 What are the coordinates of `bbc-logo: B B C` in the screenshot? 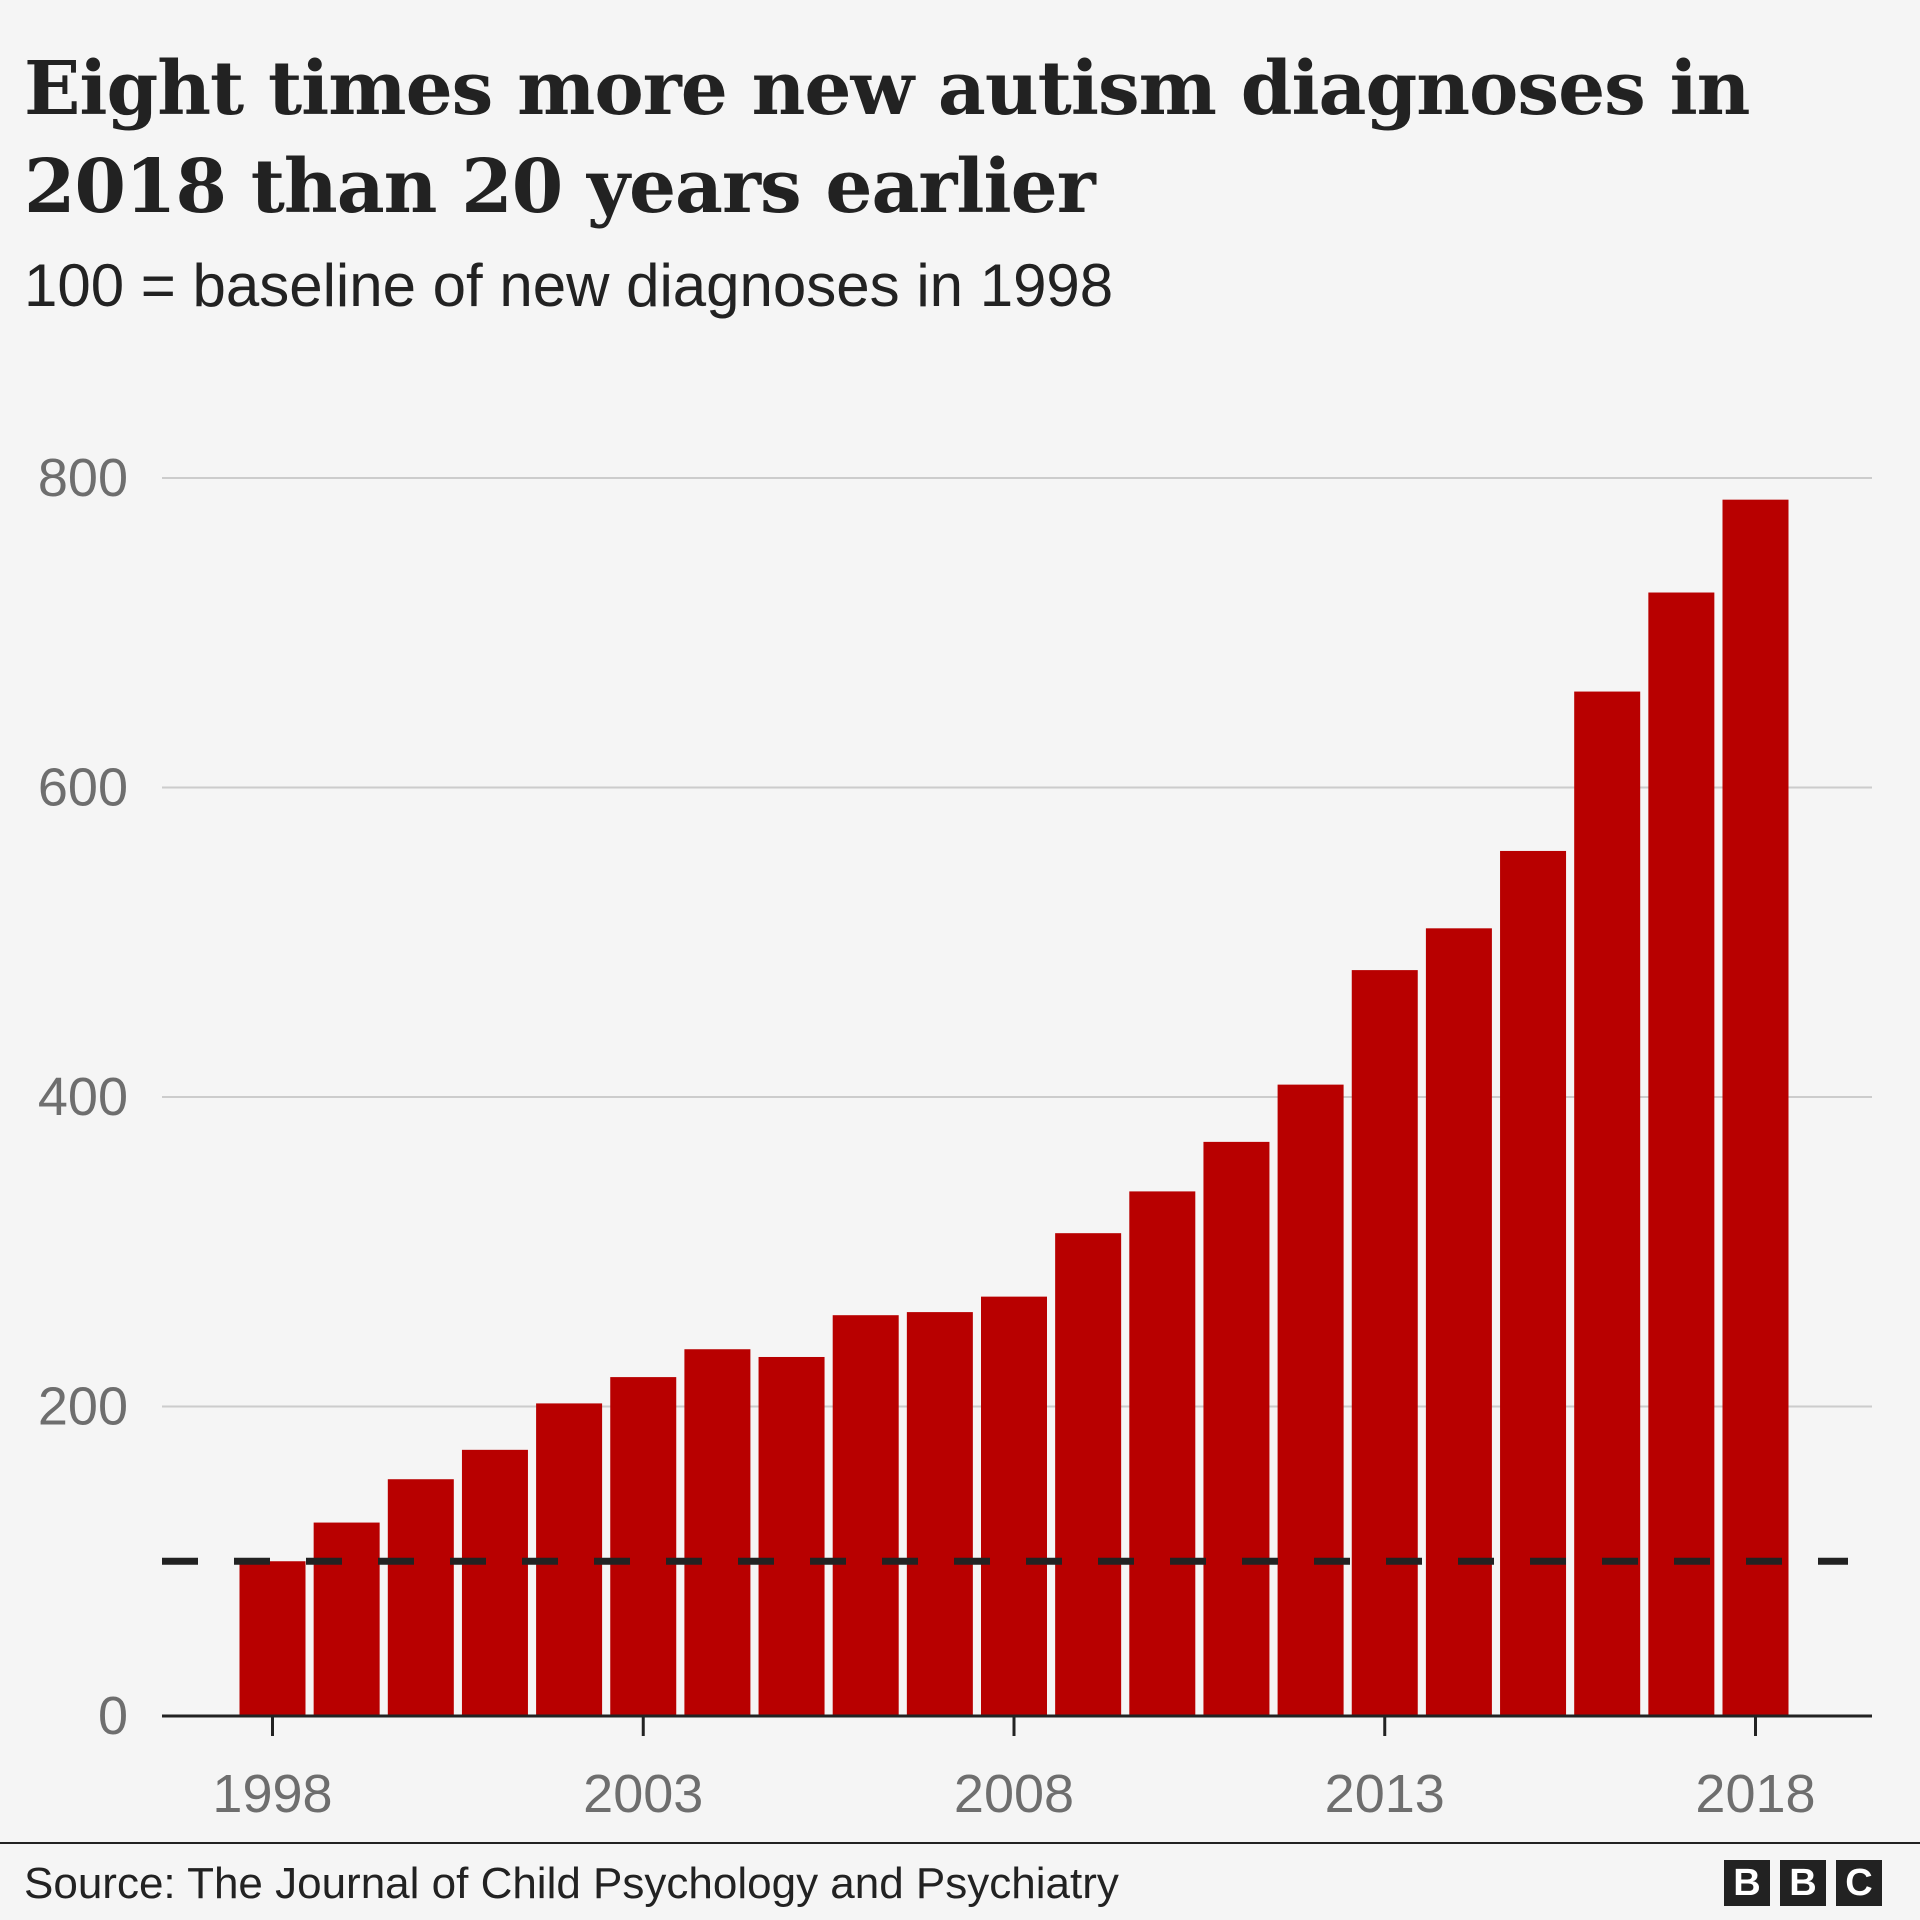 It's located at (1803, 1883).